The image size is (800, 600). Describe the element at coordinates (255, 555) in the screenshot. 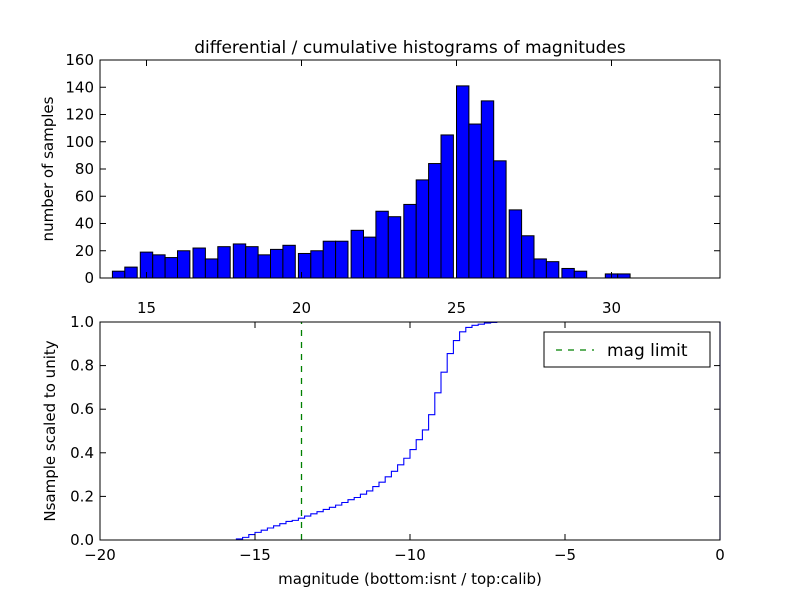

I see `bottom-x-tick-label: −15` at that location.